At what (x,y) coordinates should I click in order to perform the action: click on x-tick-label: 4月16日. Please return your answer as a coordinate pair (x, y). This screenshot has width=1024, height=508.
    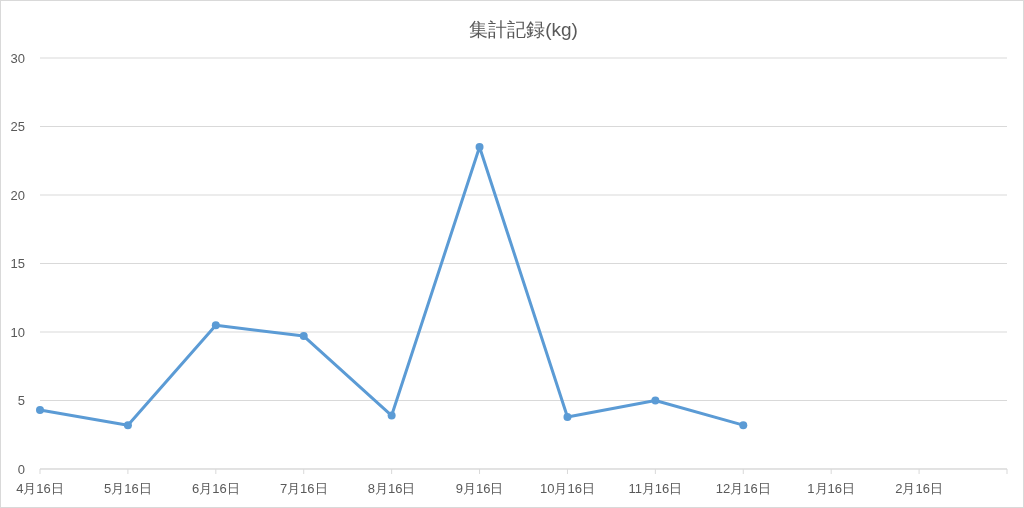
    Looking at the image, I should click on (40, 488).